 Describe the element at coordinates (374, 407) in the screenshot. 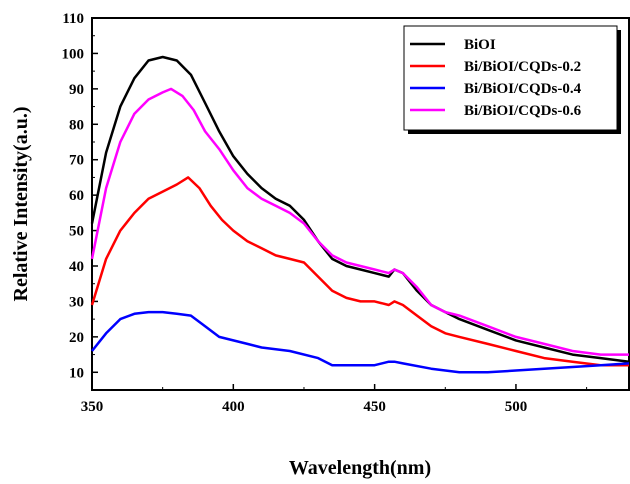

I see `x-tick-label: 450` at that location.